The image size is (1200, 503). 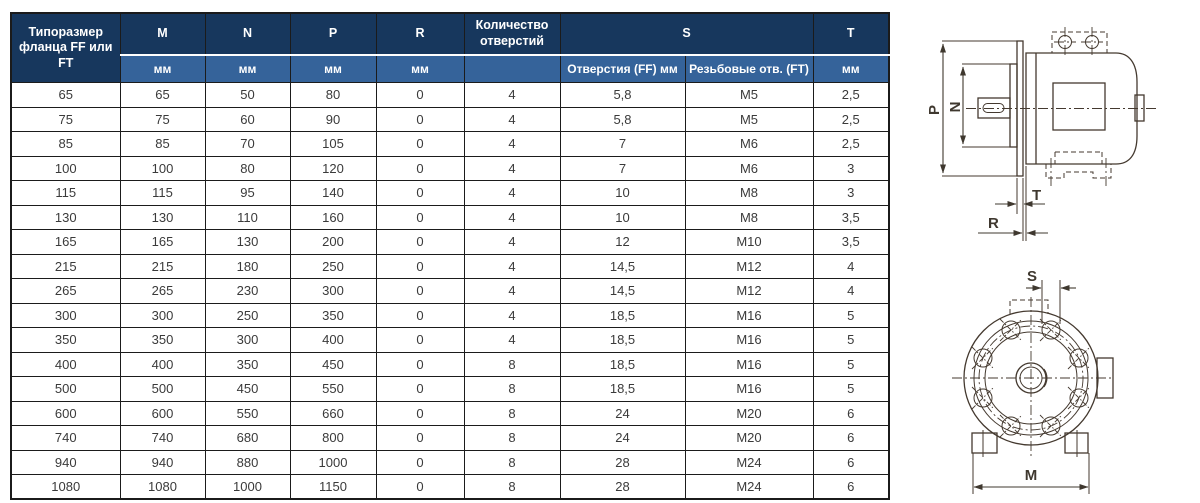 I want to click on table-cell: 3,5, so click(x=851, y=217).